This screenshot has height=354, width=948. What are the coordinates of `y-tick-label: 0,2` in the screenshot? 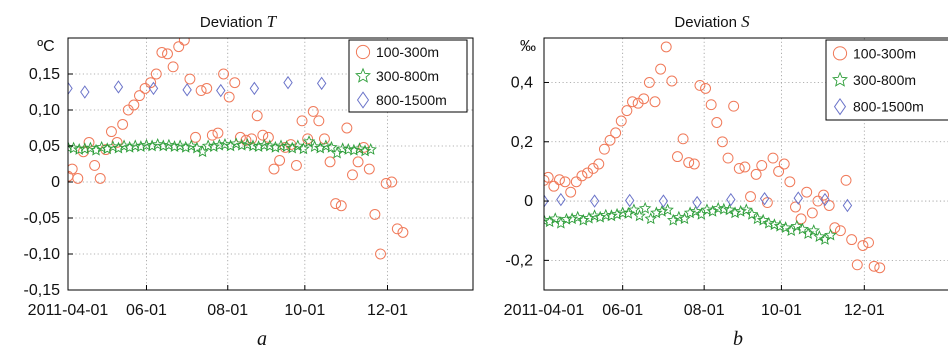 It's located at (522, 142).